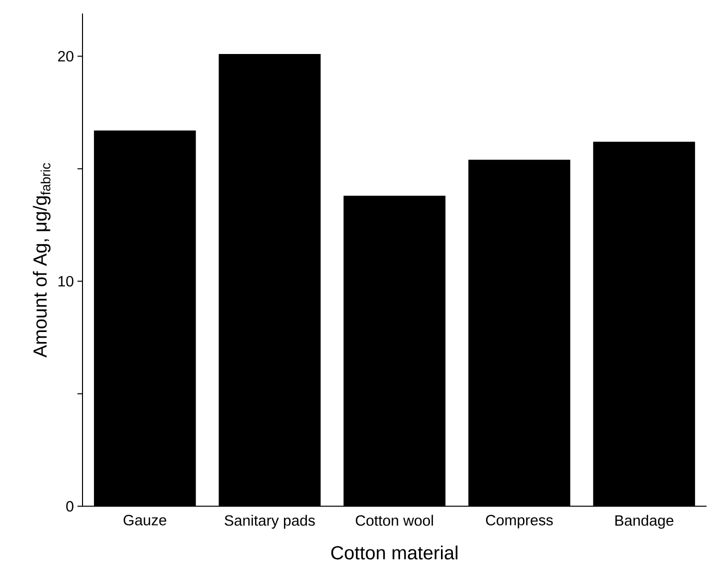 The height and width of the screenshot is (585, 707). What do you see at coordinates (66, 281) in the screenshot?
I see `y-tick-label: 10` at bounding box center [66, 281].